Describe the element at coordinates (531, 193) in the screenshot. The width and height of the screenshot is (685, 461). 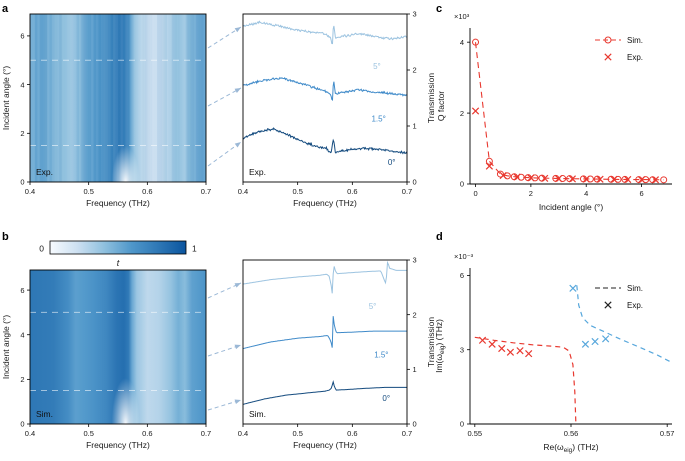
I see `x-tick-label: 2` at that location.